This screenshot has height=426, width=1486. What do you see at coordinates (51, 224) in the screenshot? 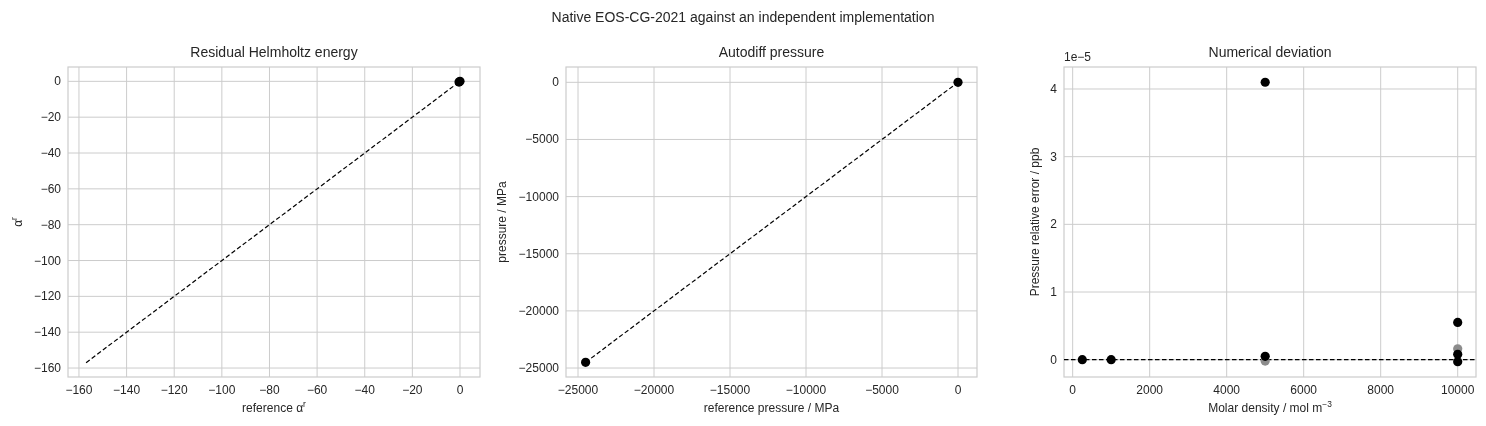
I see `y-tick-label: −80` at bounding box center [51, 224].